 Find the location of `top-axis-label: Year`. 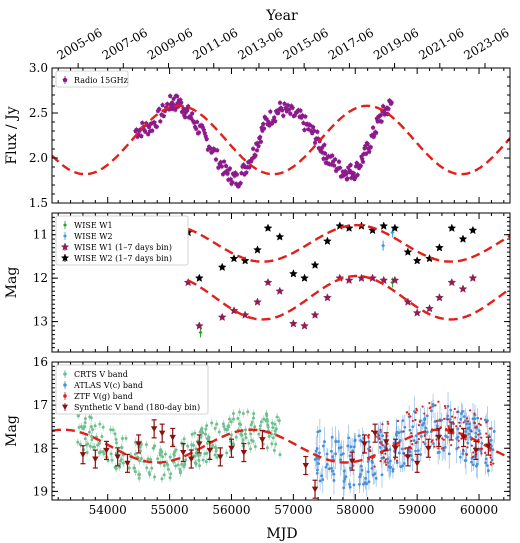

top-axis-label: Year is located at coordinates (281, 16).